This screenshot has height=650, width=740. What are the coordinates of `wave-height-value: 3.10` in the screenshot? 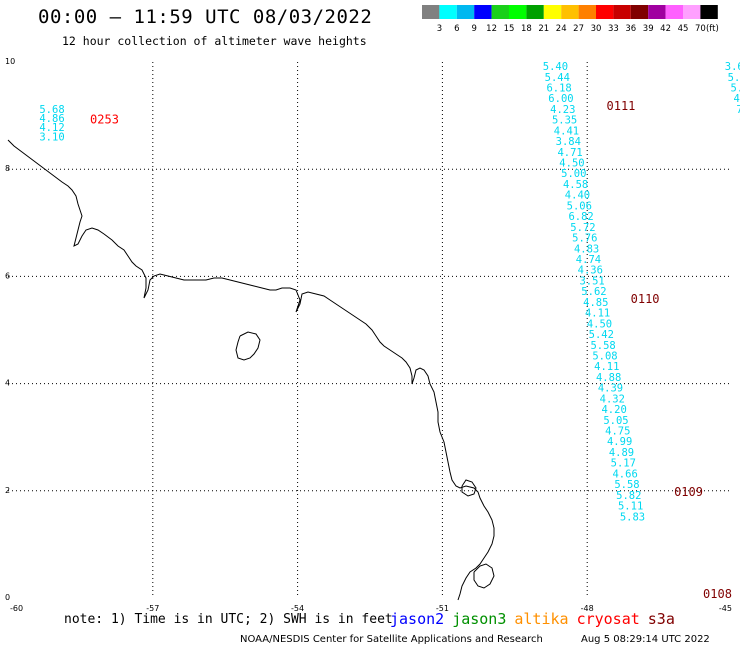 It's located at (51, 137).